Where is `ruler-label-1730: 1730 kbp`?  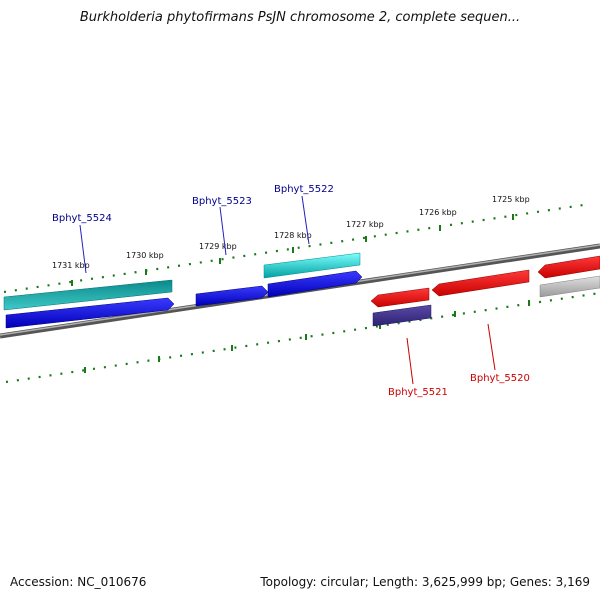 ruler-label-1730: 1730 kbp is located at coordinates (145, 255).